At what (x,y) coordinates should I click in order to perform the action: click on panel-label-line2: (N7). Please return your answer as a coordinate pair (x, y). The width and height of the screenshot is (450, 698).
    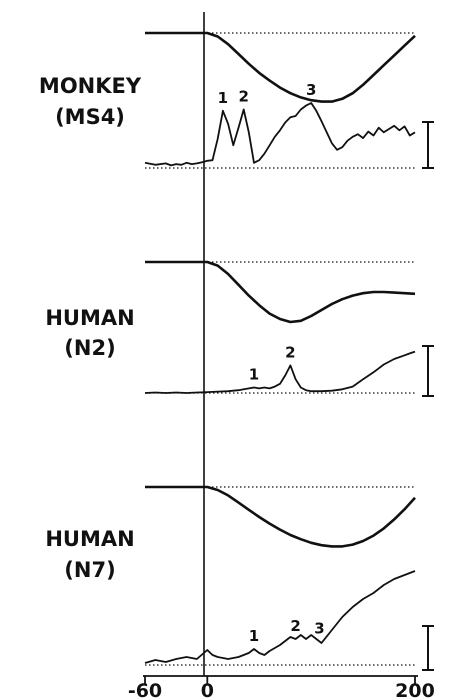
    Looking at the image, I should click on (89, 570).